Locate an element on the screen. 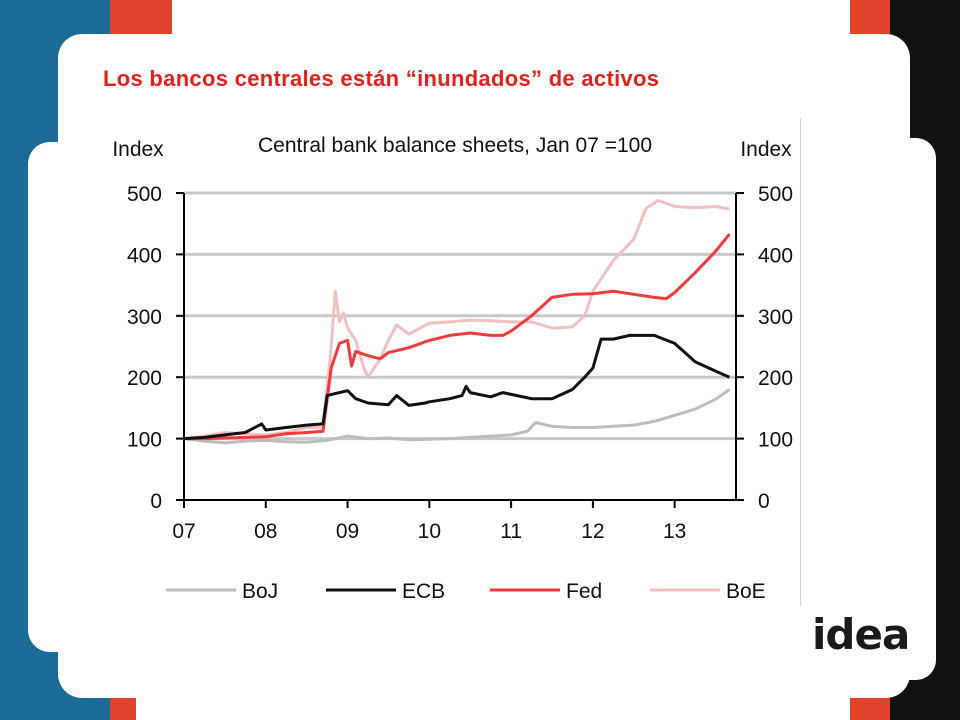 This screenshot has width=960, height=720. legend-label-ecb: ECB is located at coordinates (423, 591).